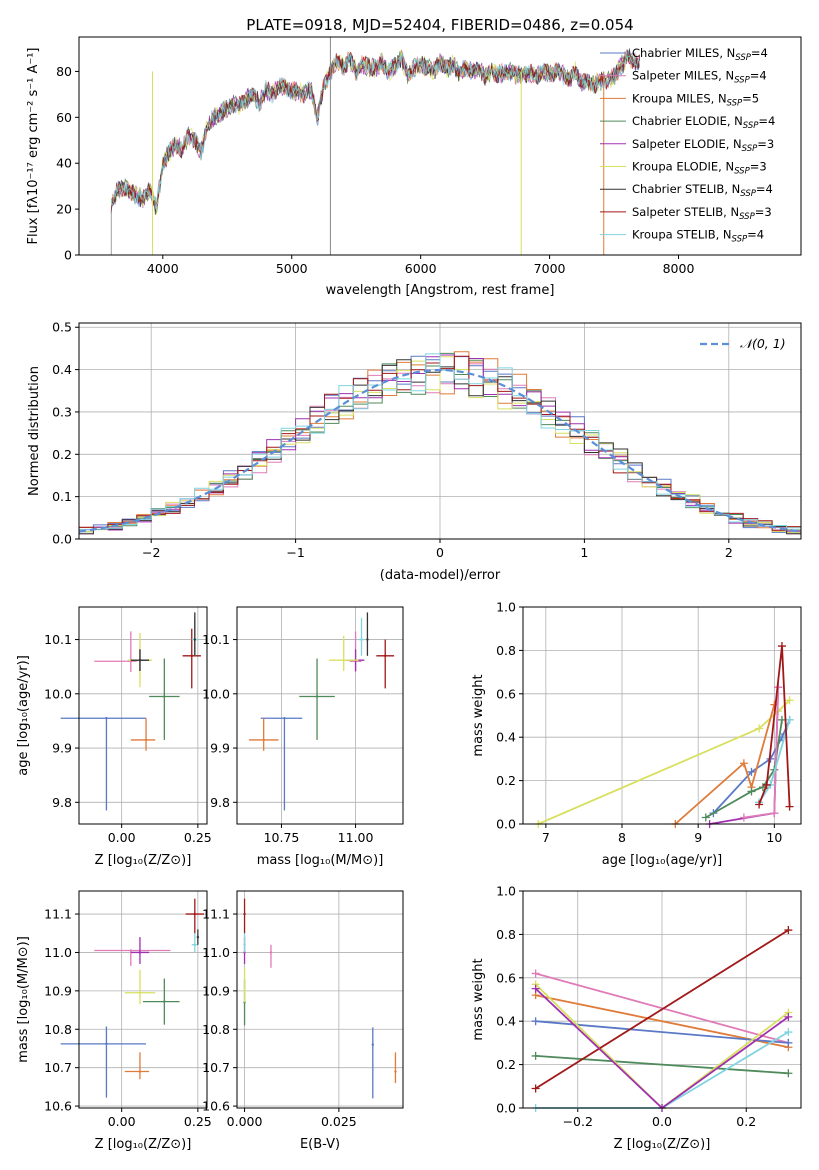 Image resolution: width=819 pixels, height=1170 pixels. Describe the element at coordinates (662, 1144) in the screenshot. I see `x-axis-label: Z [log₁₀(Z/Z⊙)]` at that location.